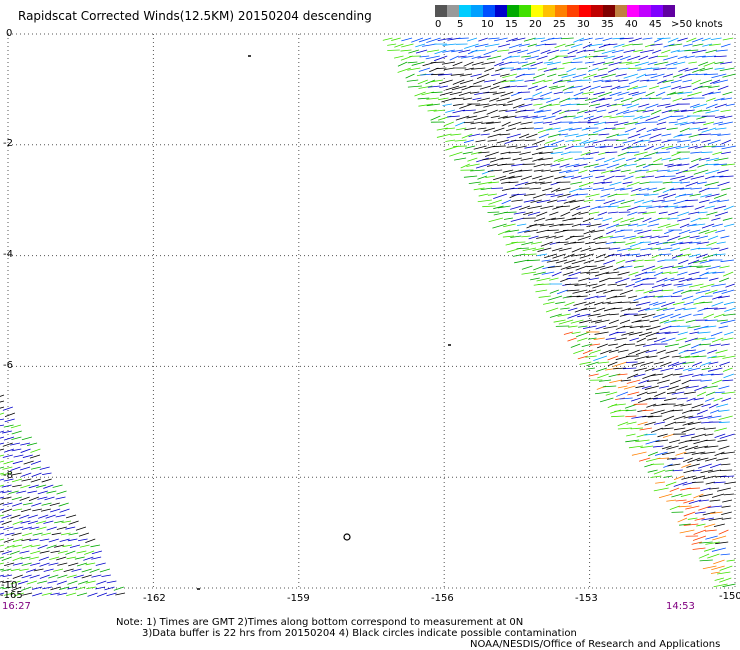 Image resolution: width=740 pixels, height=650 pixels. Describe the element at coordinates (579, 24) in the screenshot. I see `legend-labels: 0 5 10 15 20 25 30 35 40 45 >50 knots` at that location.